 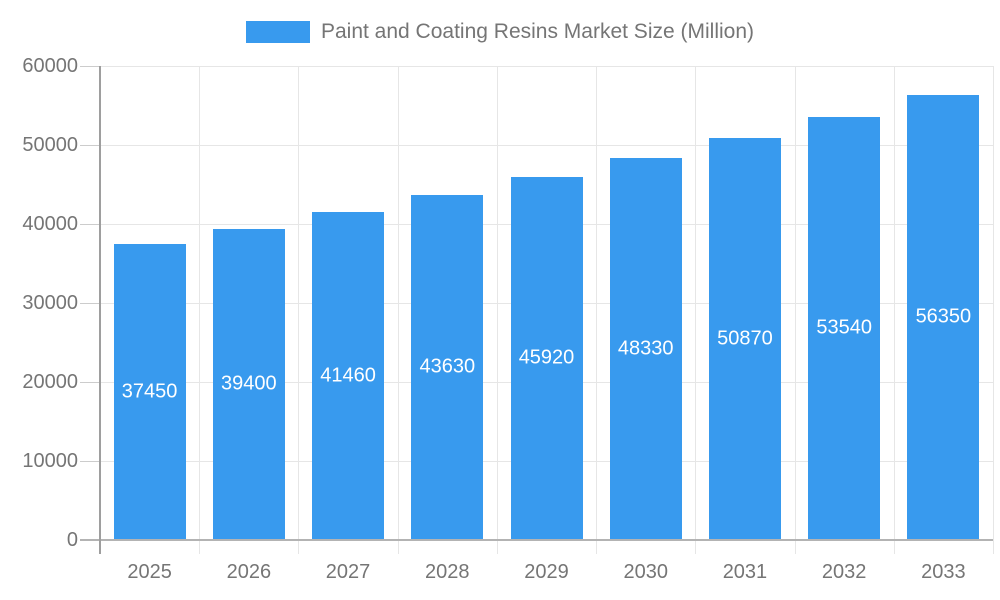 I want to click on x-axis-label: 2032, so click(x=844, y=572).